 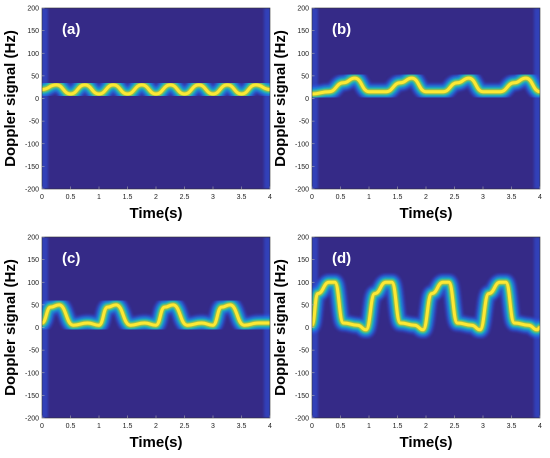 What do you see at coordinates (71, 258) in the screenshot?
I see `panel-label: (c)` at bounding box center [71, 258].